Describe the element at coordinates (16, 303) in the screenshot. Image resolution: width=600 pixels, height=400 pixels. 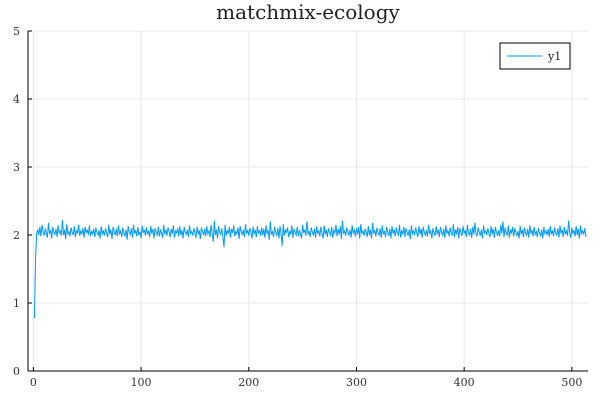
I see `y-tick-label: 1` at that location.